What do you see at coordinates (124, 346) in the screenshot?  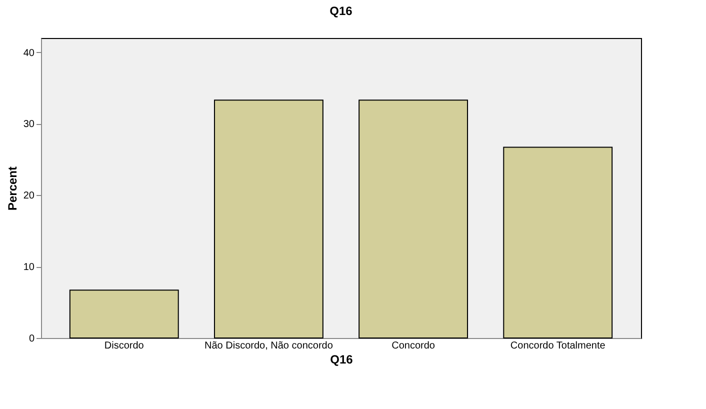 I see `x-tick-label: Discordo` at bounding box center [124, 346].